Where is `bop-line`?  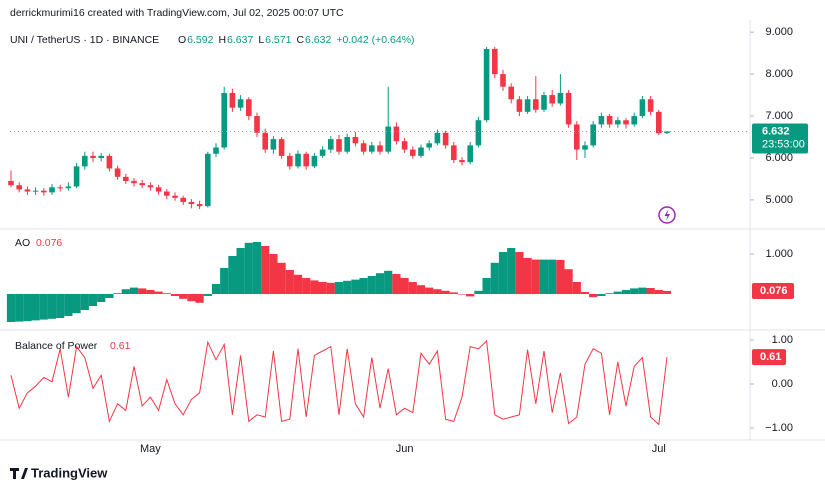 bop-line is located at coordinates (339, 382).